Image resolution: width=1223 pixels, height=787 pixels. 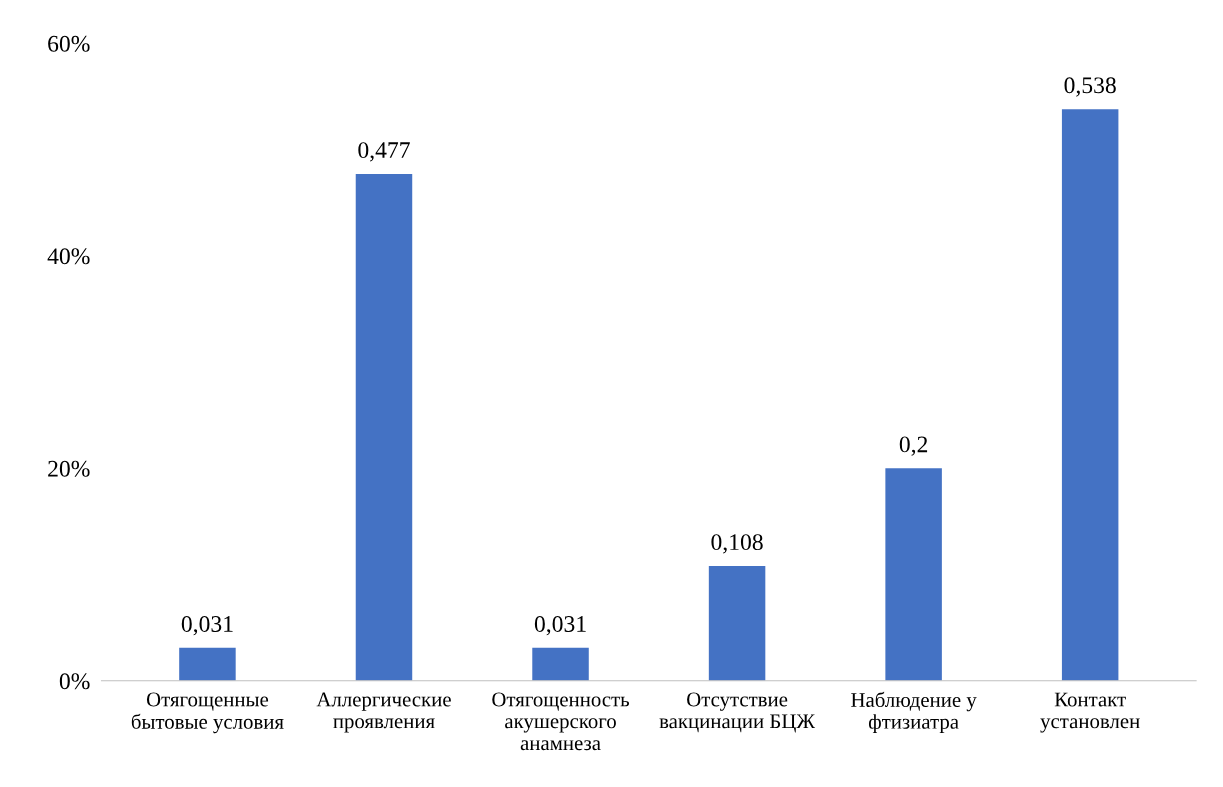 I want to click on x-tick-label: Контакт установлен, so click(x=1090, y=712).